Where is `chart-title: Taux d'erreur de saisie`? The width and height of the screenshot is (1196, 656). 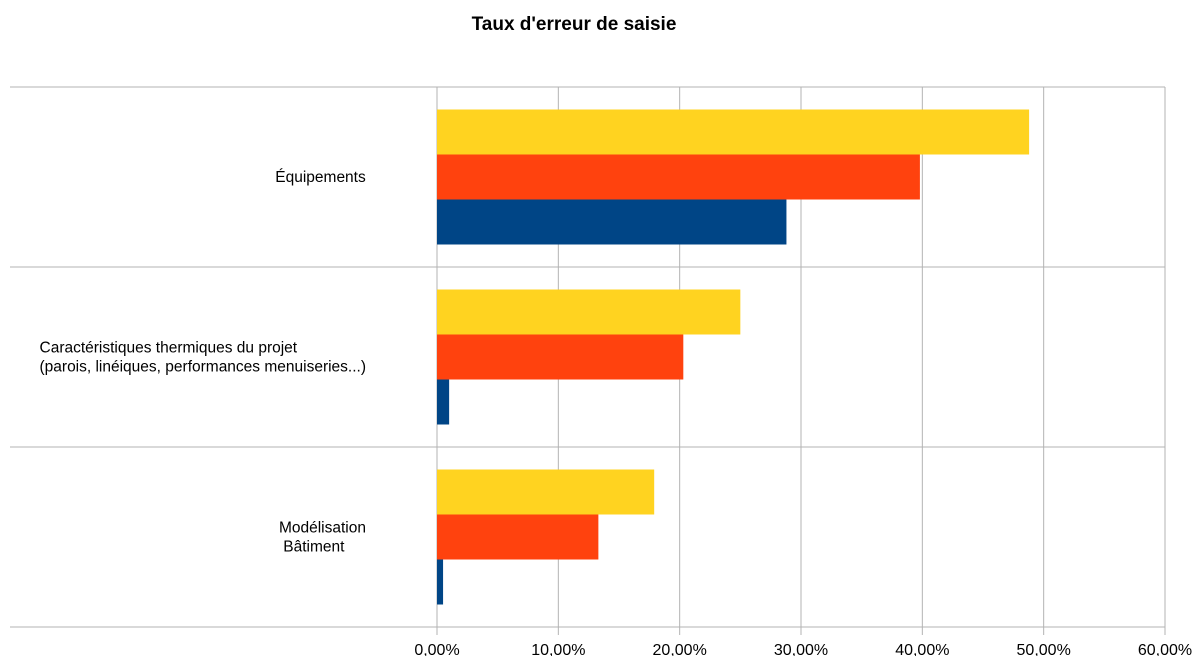 chart-title: Taux d'erreur de saisie is located at coordinates (574, 24).